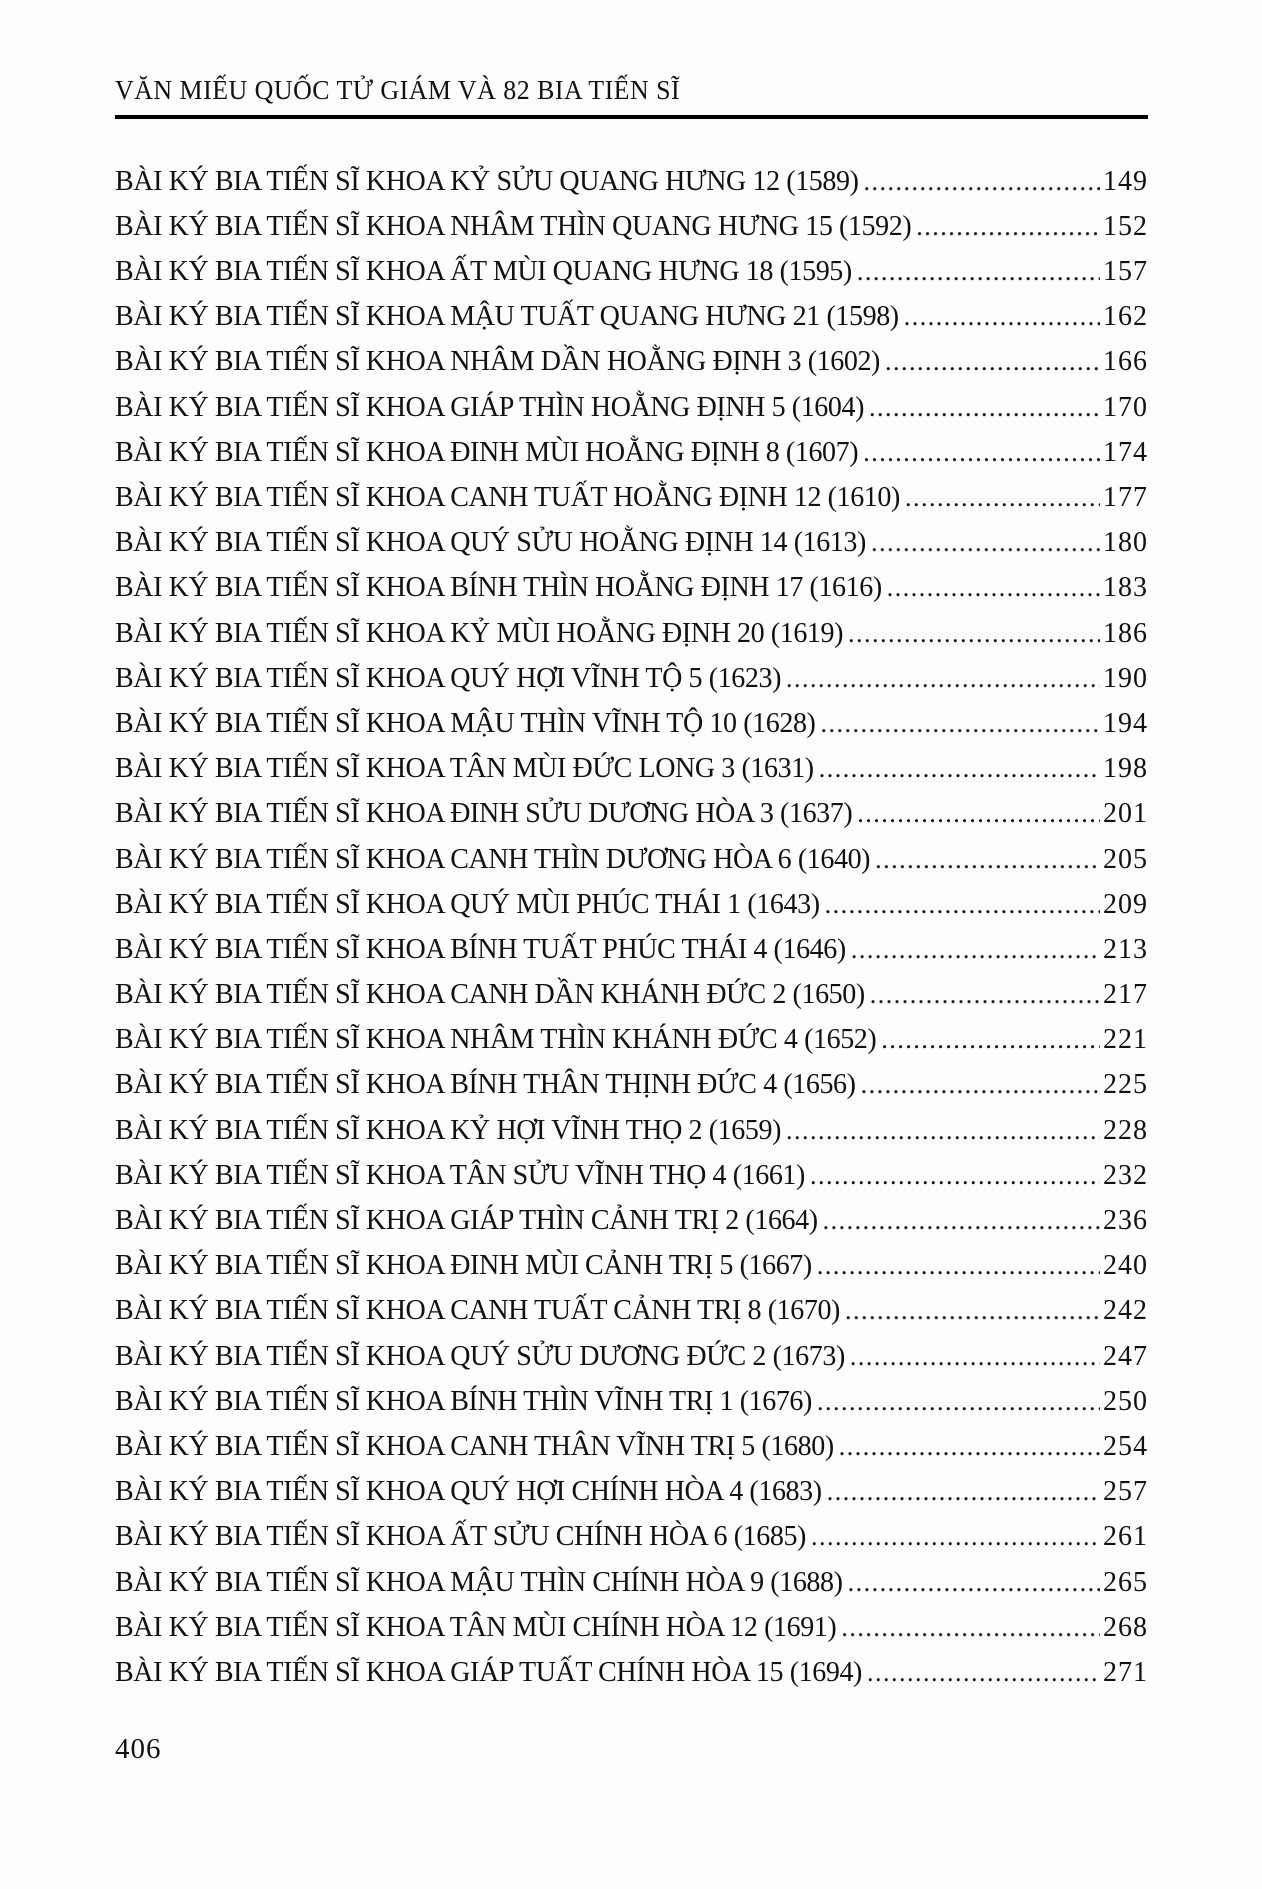 Image resolution: width=1262 pixels, height=1889 pixels. What do you see at coordinates (1125, 1085) in the screenshot?
I see `toc-entry-page: 225` at bounding box center [1125, 1085].